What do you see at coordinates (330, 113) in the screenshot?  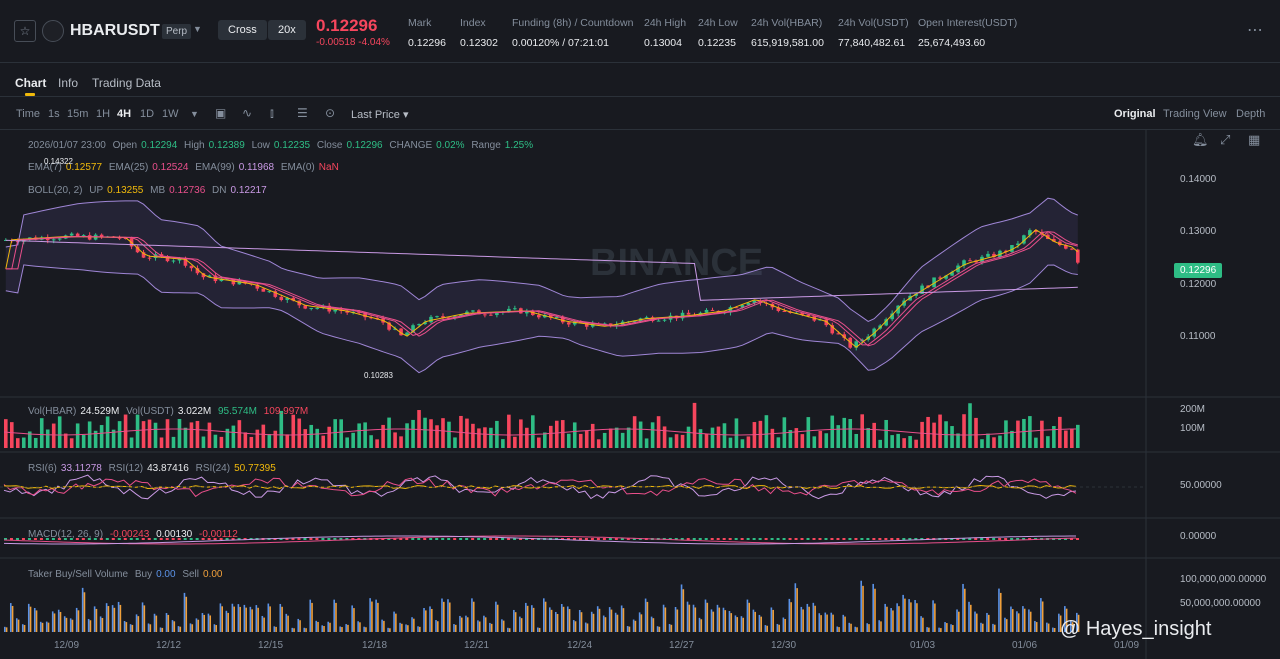 I see `crosshair-icon: ⊙` at bounding box center [330, 113].